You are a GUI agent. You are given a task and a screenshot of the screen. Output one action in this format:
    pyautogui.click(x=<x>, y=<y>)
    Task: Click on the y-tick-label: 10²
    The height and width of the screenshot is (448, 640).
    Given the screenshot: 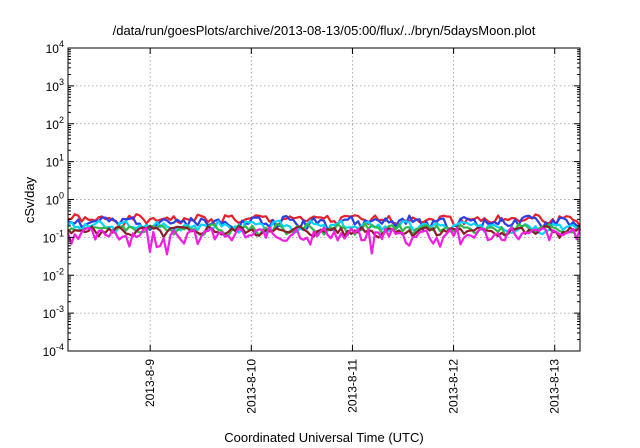 What is the action you would take?
    pyautogui.click(x=55, y=123)
    